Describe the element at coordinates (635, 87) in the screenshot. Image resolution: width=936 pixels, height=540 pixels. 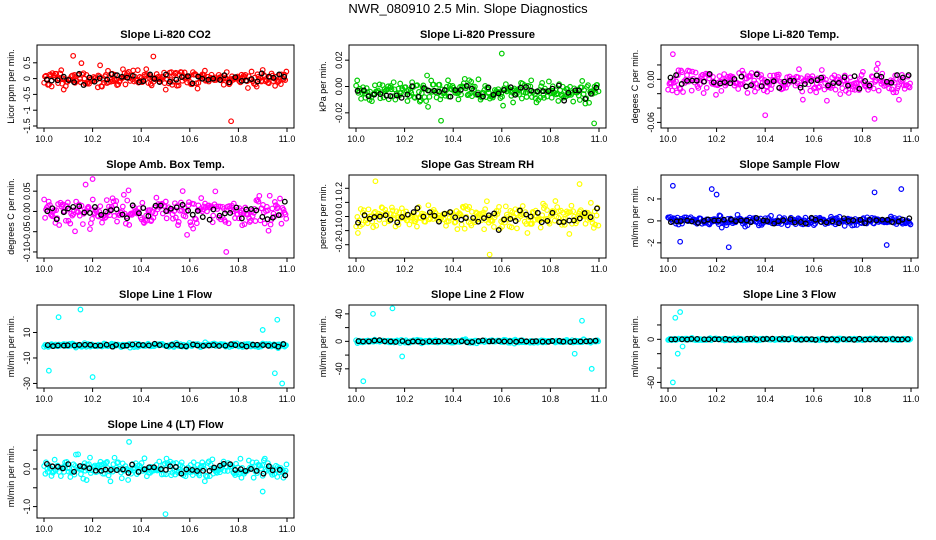
I see `y-axis-label: degees C per min.` at that location.